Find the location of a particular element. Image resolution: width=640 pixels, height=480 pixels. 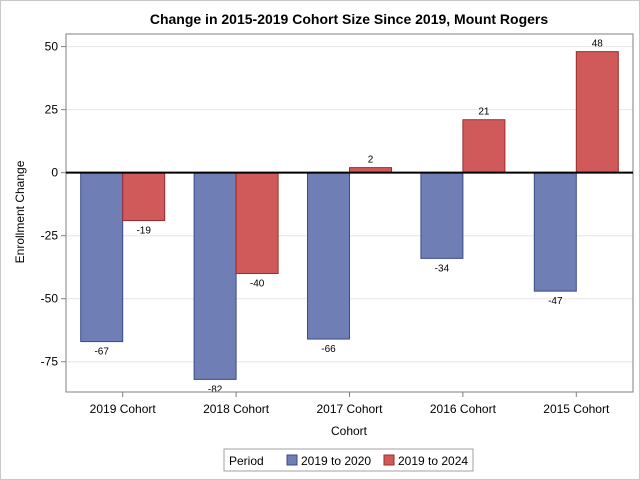

legend-label-2019-to-2020: 2019 to 2020 is located at coordinates (336, 461).